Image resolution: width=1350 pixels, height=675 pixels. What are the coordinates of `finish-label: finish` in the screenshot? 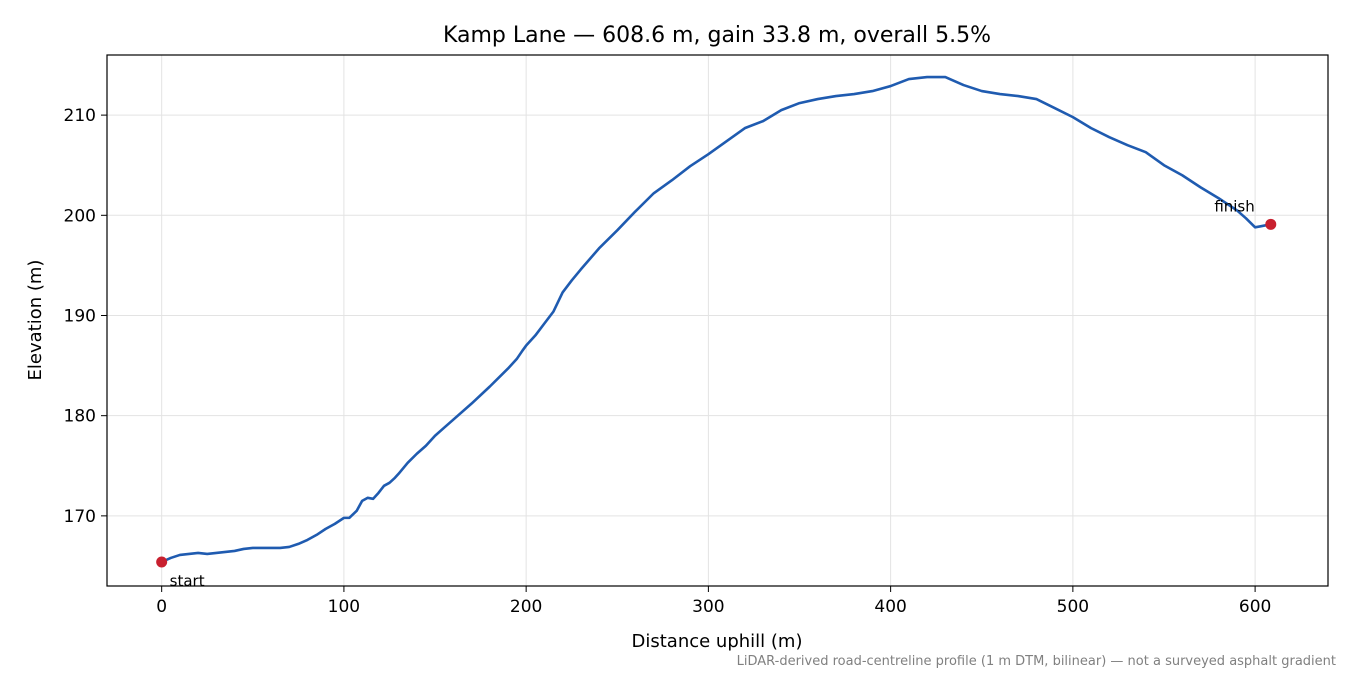 It's located at (1234, 206).